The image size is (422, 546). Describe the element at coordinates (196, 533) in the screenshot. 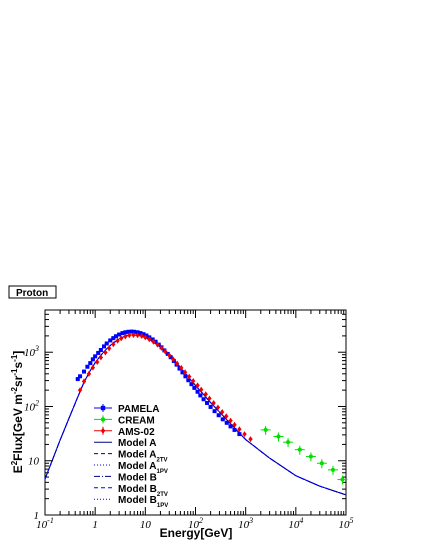

I see `x-axis-title: Energy[GeV]` at that location.